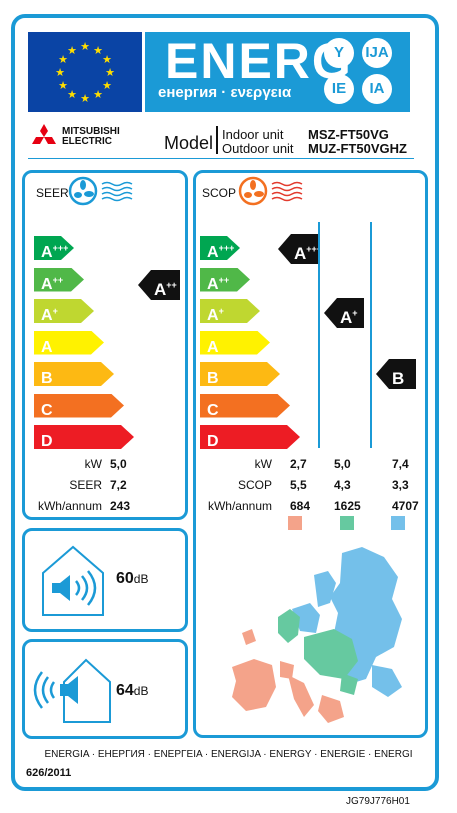 The image size is (457, 813). Describe the element at coordinates (219, 193) in the screenshot. I see `scop-label: SCOP` at that location.